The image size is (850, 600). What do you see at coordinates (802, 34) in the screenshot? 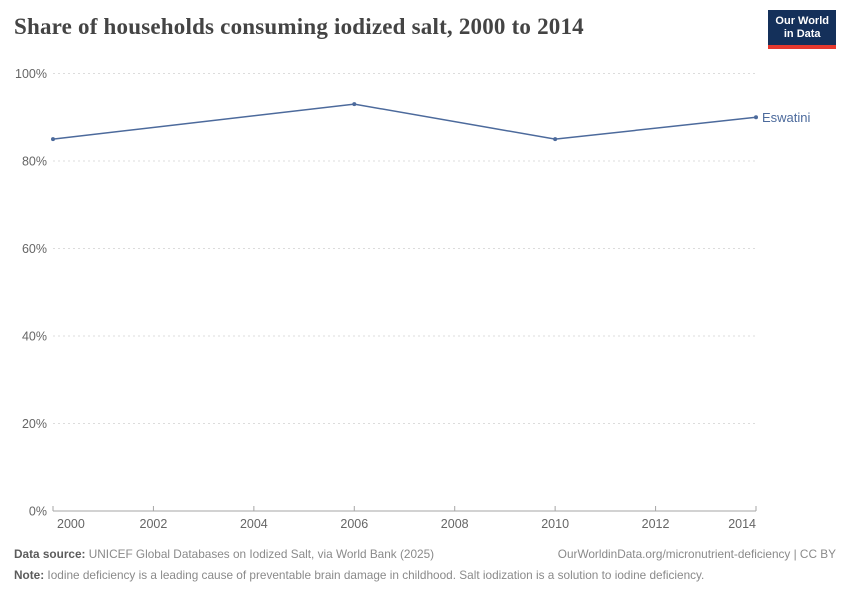
I see `owid-logo-line2: in Data` at bounding box center [802, 34].